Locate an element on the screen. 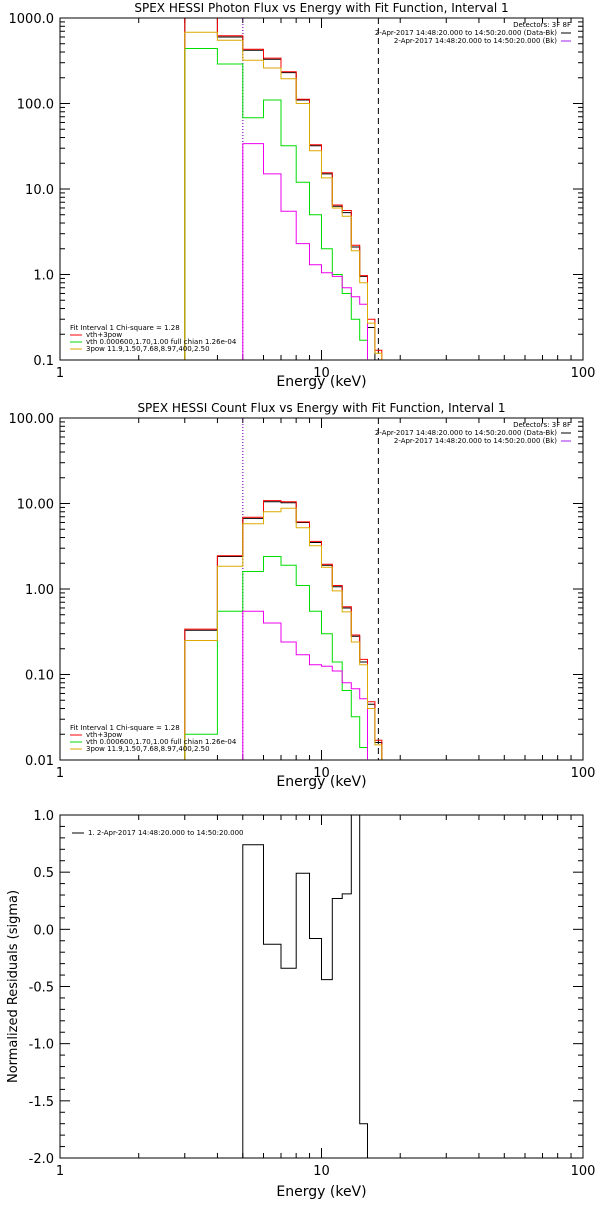 The height and width of the screenshot is (1205, 600). y-tick-label: 0.01 is located at coordinates (39, 761).